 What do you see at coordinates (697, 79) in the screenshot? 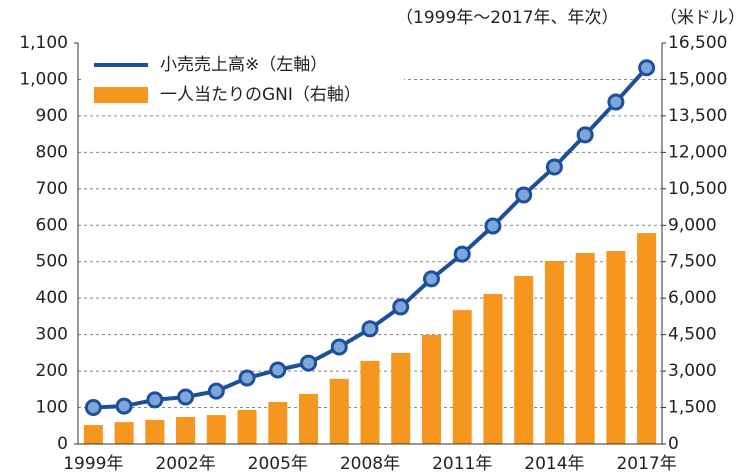
I see `y2-tick-label: 15,000` at bounding box center [697, 79].